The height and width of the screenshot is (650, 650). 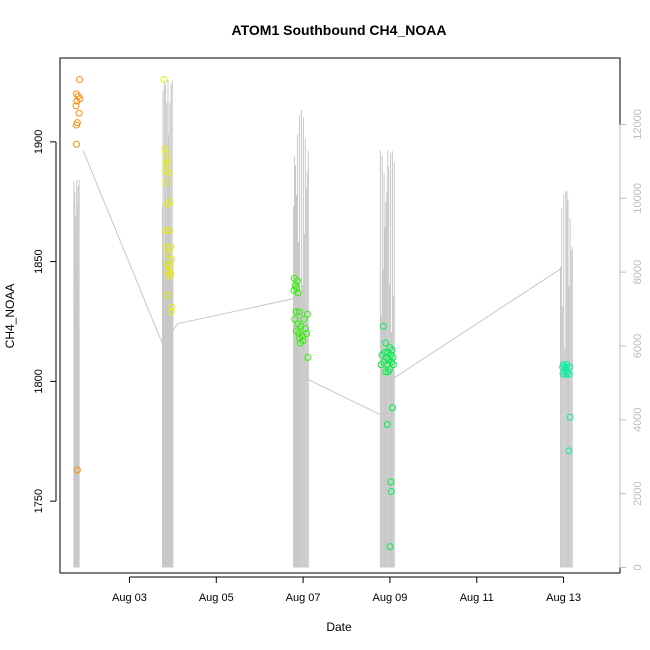 I want to click on y2-axis: 0 2000 4000 6000 8000 10000 12000, so click(x=631, y=340).